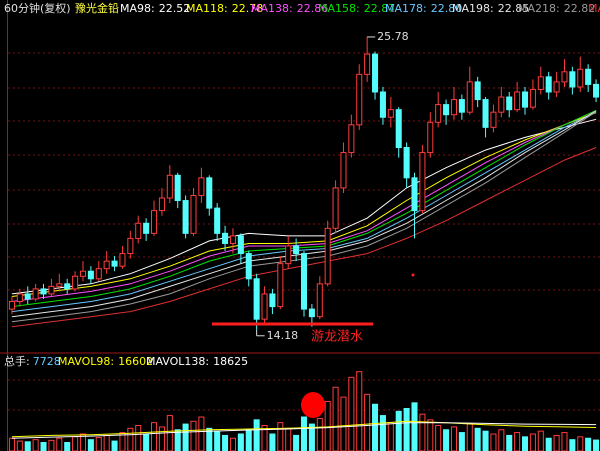 The image size is (600, 451). What do you see at coordinates (97, 8) in the screenshot?
I see `stock-name: 豫光金铅` at bounding box center [97, 8].